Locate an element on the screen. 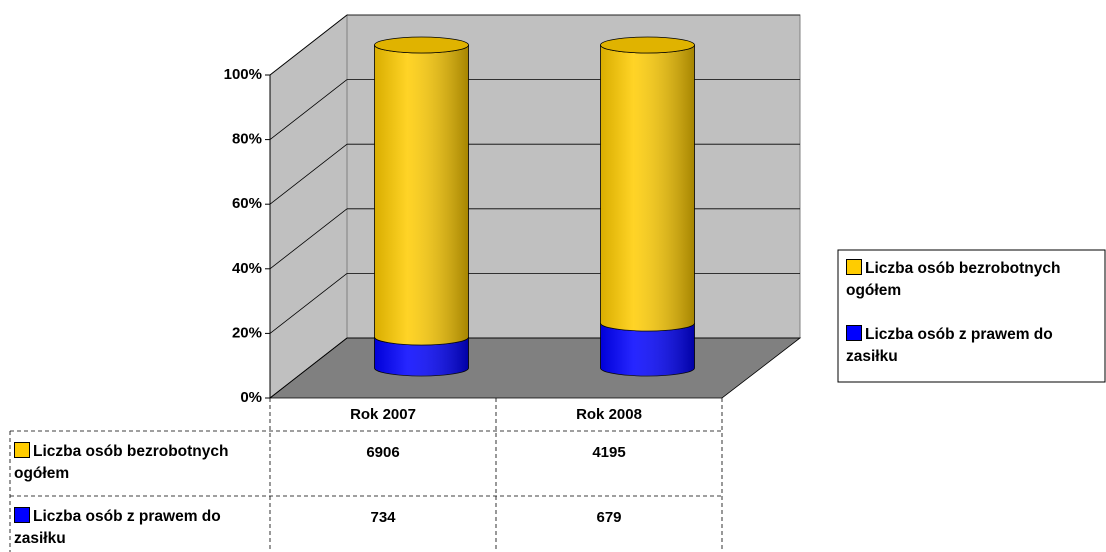 The width and height of the screenshot is (1106, 552). side-wall is located at coordinates (308, 206).